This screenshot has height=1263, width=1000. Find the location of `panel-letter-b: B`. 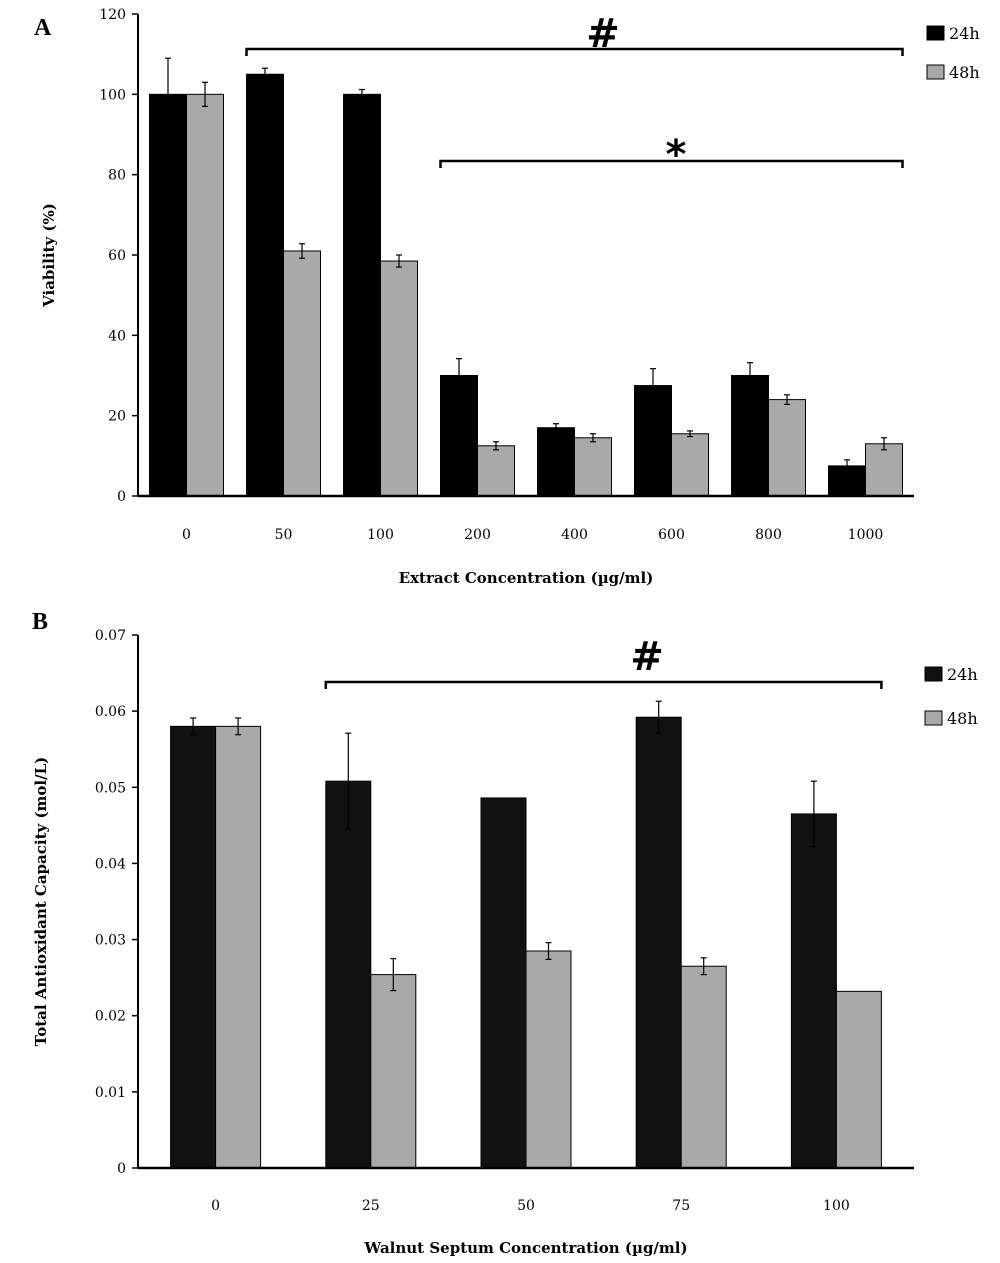

panel-letter-b: B is located at coordinates (40, 622).